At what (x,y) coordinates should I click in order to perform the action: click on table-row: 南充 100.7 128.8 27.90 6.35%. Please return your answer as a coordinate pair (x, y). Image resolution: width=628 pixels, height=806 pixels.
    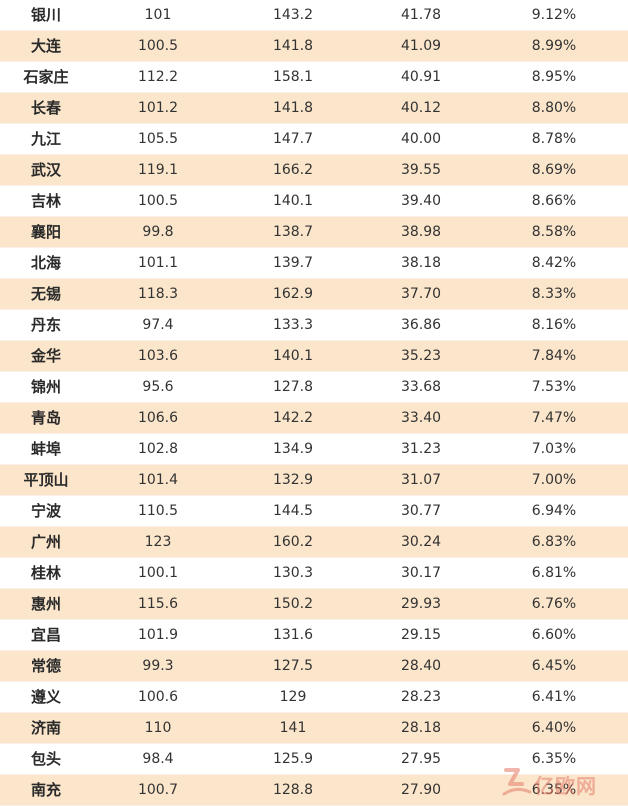
    Looking at the image, I should click on (314, 790).